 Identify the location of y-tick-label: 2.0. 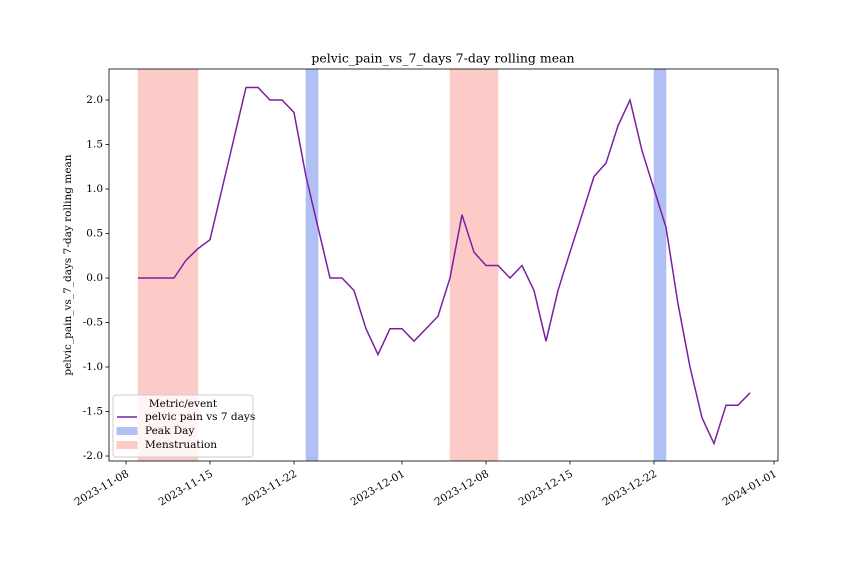
(94, 100).